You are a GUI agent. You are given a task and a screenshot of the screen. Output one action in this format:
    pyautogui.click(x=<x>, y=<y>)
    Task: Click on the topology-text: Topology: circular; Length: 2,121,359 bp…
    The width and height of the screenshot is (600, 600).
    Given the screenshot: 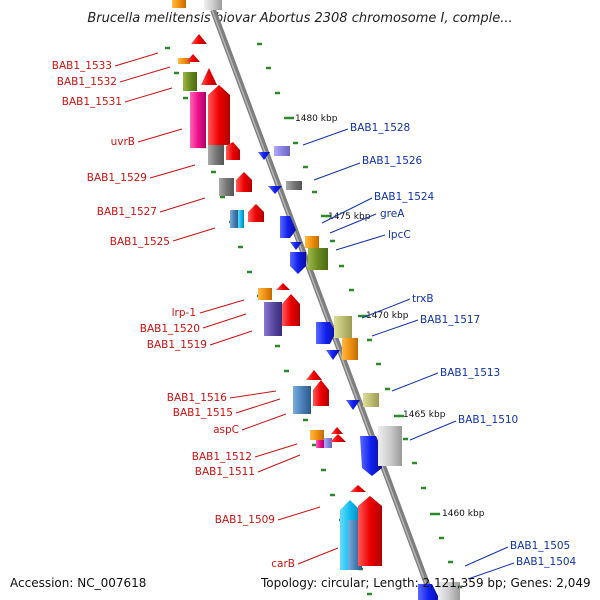 What is the action you would take?
    pyautogui.click(x=425, y=583)
    